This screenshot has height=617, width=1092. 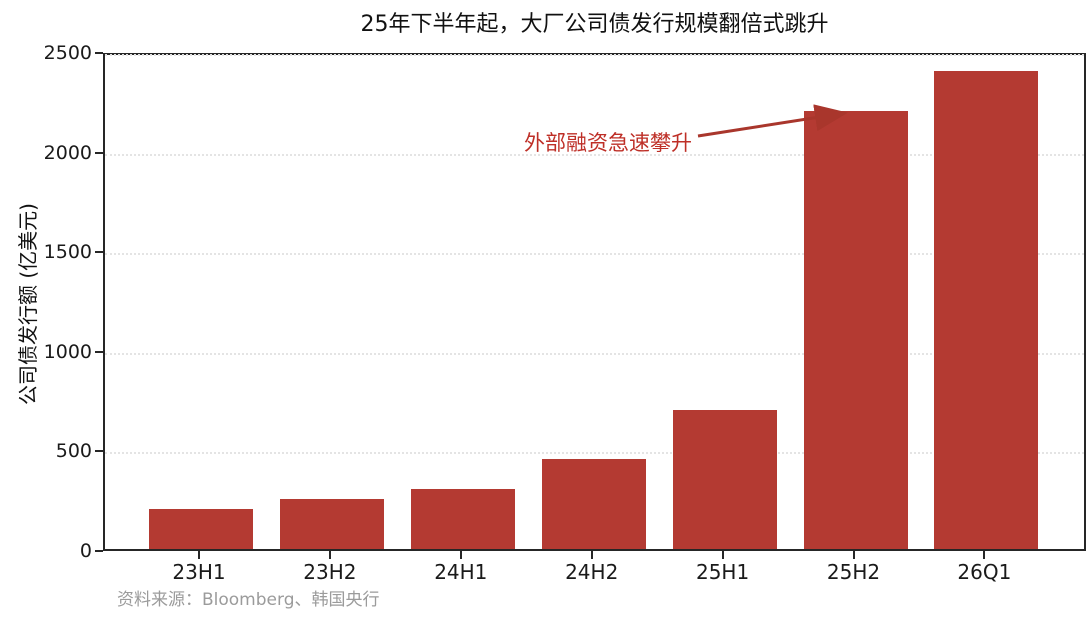 What do you see at coordinates (594, 24) in the screenshot?
I see `chart-title: 25年下半年起，大厂公司债发行规模翻倍式跳升` at bounding box center [594, 24].